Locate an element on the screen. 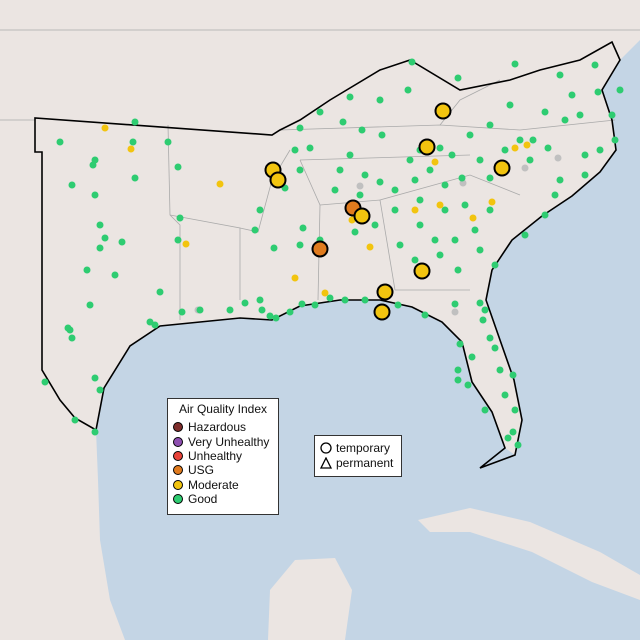  monitor-usg is located at coordinates (320, 249).